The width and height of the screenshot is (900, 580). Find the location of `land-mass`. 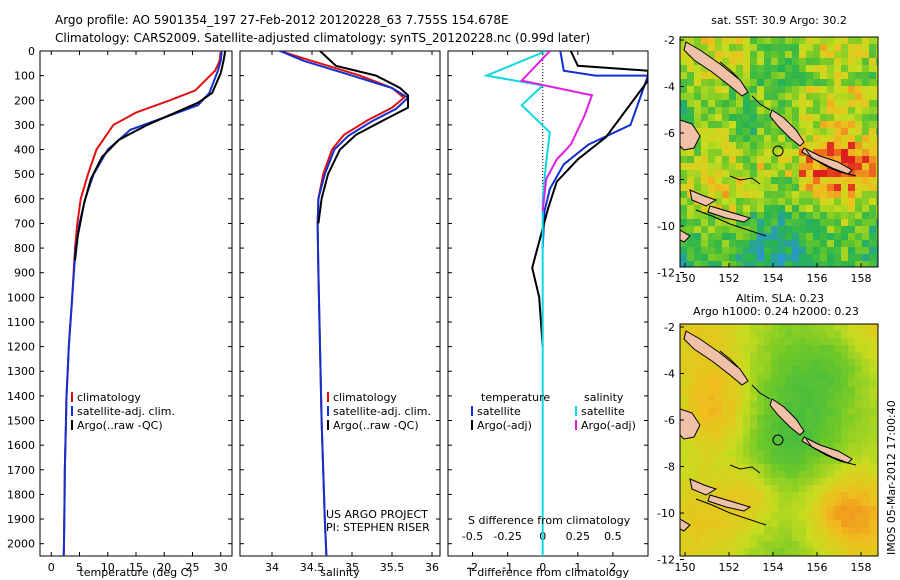

land-mass is located at coordinates (690, 424).